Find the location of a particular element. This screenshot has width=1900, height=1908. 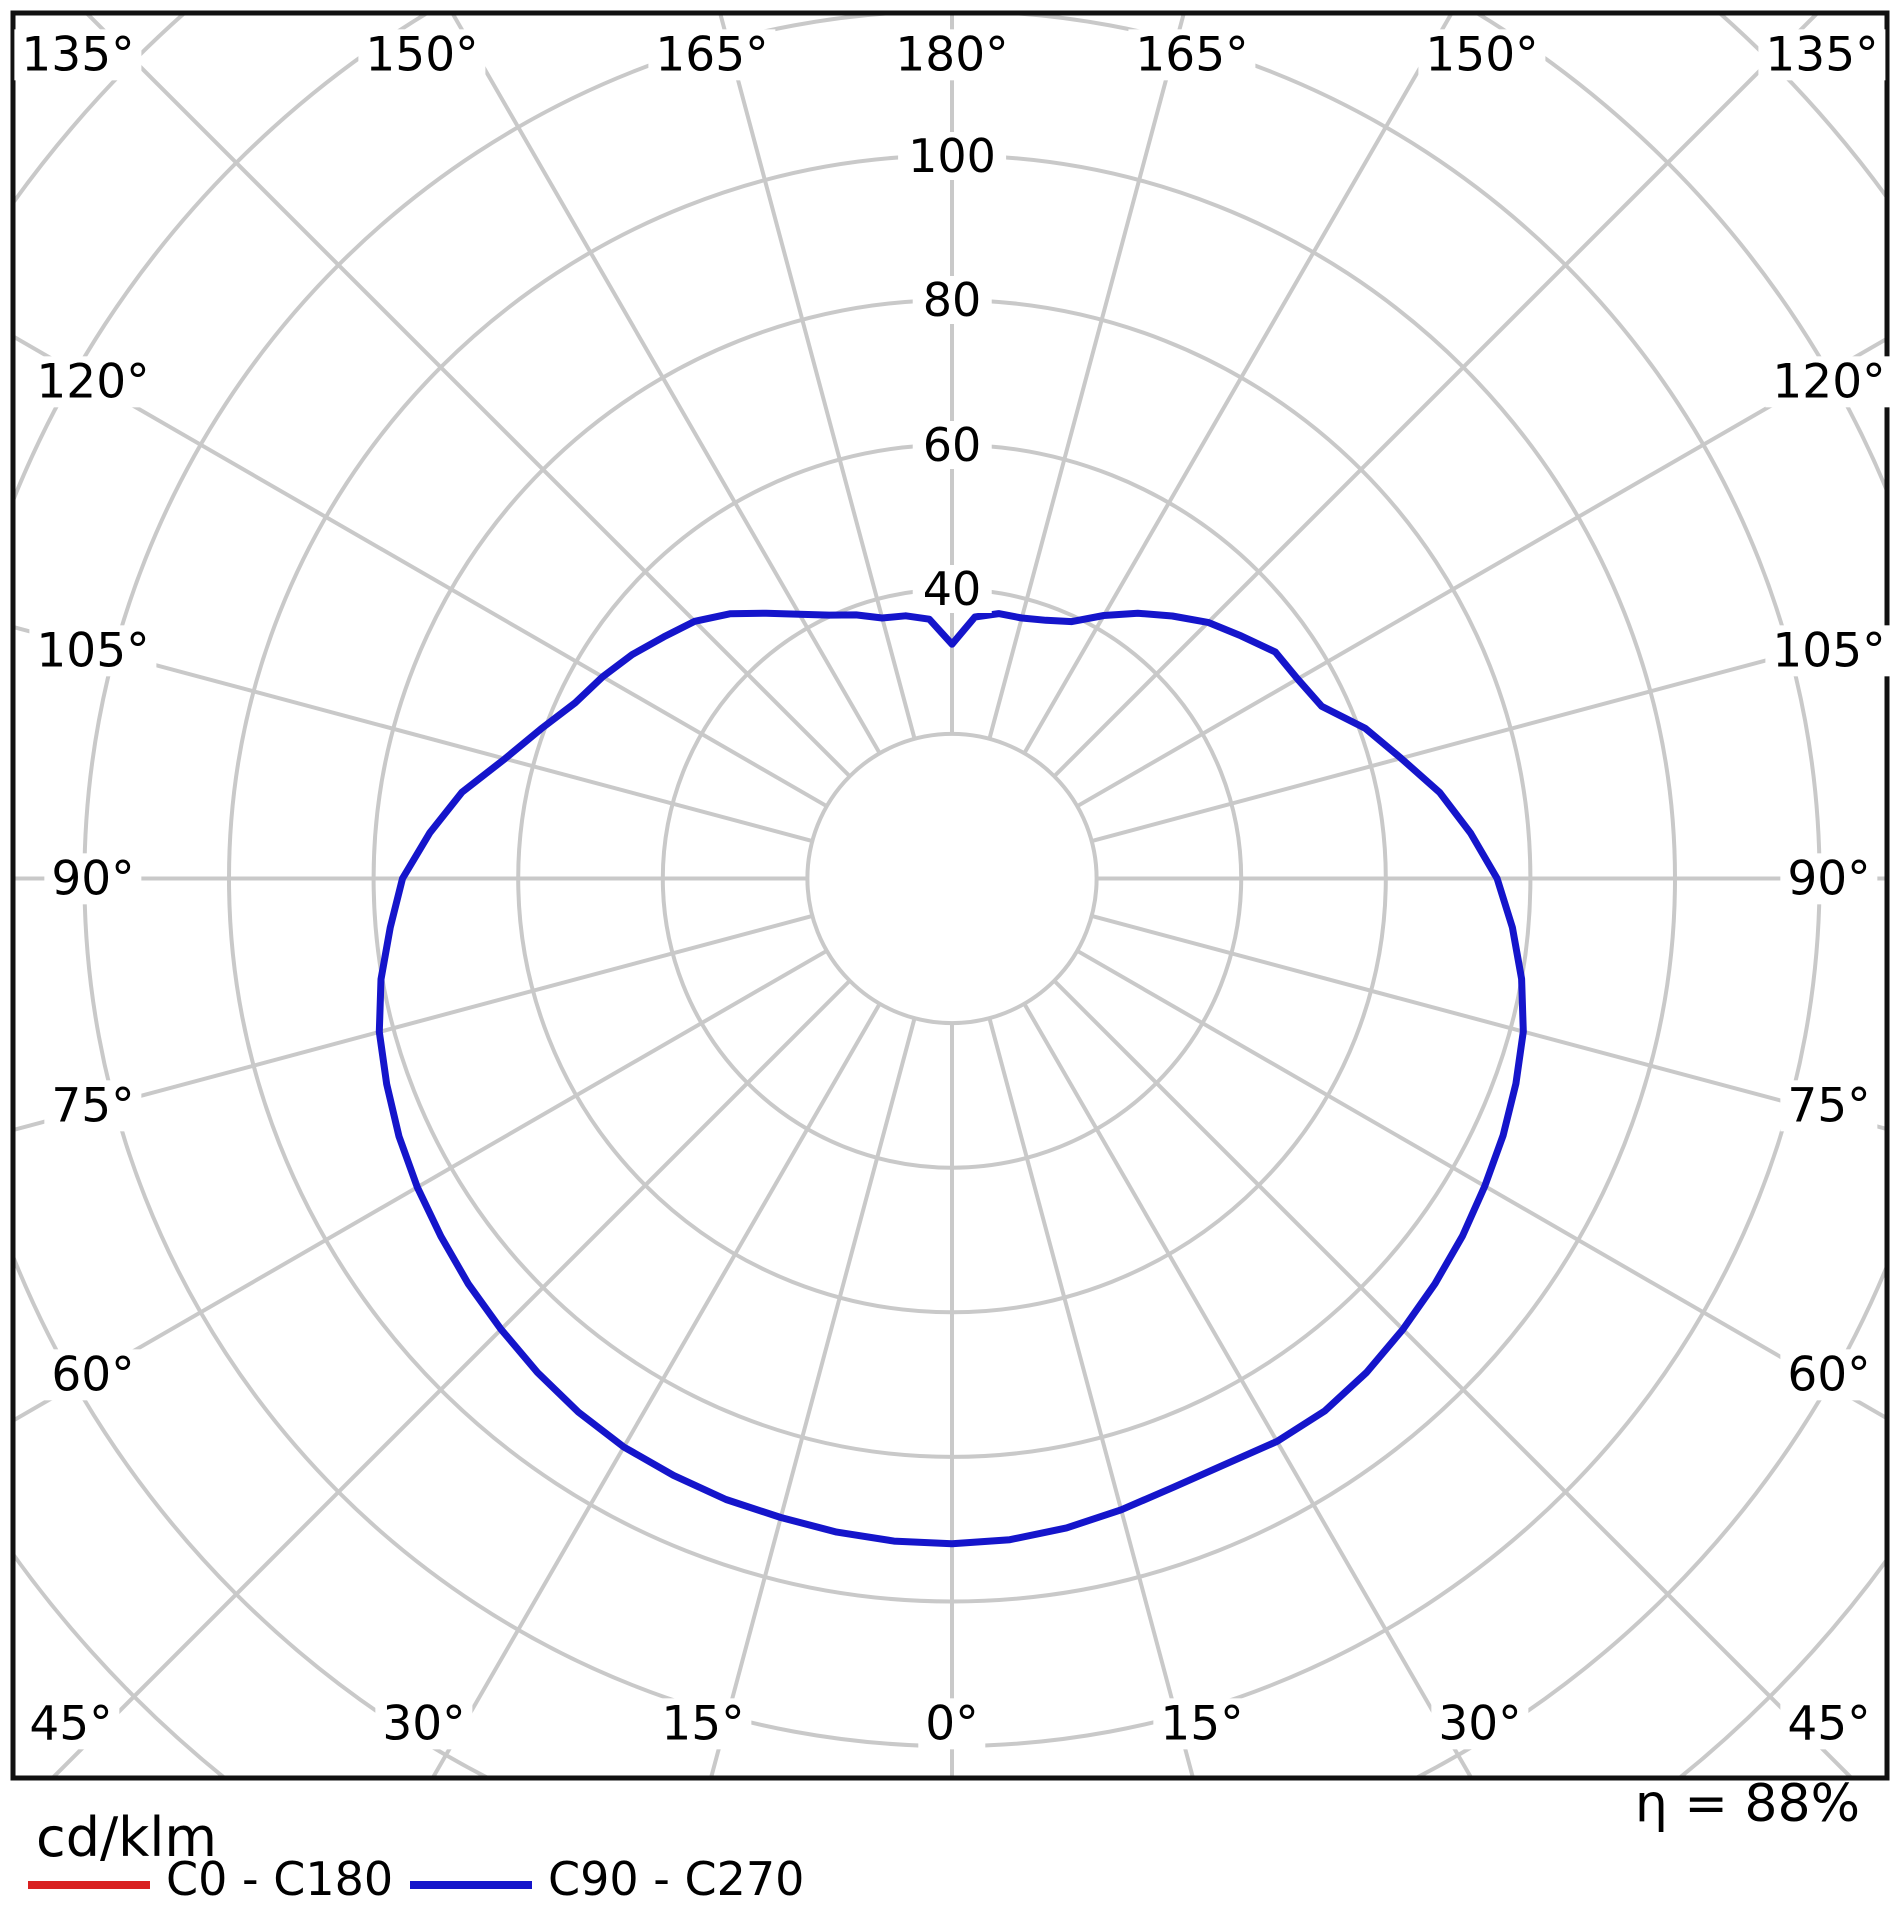

angle-label-left-105°: 105° is located at coordinates (93, 651).